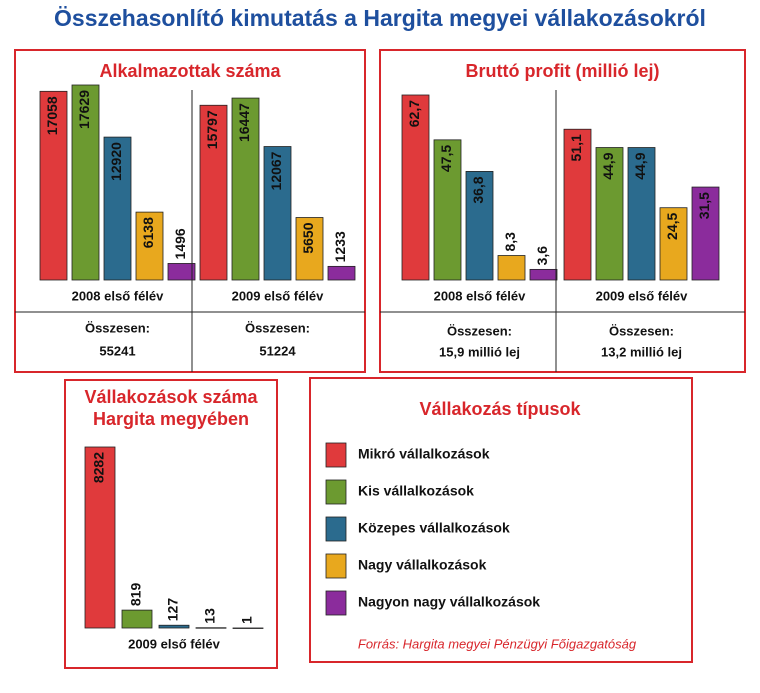 The height and width of the screenshot is (693, 760). I want to click on value-label: 16447, so click(244, 122).